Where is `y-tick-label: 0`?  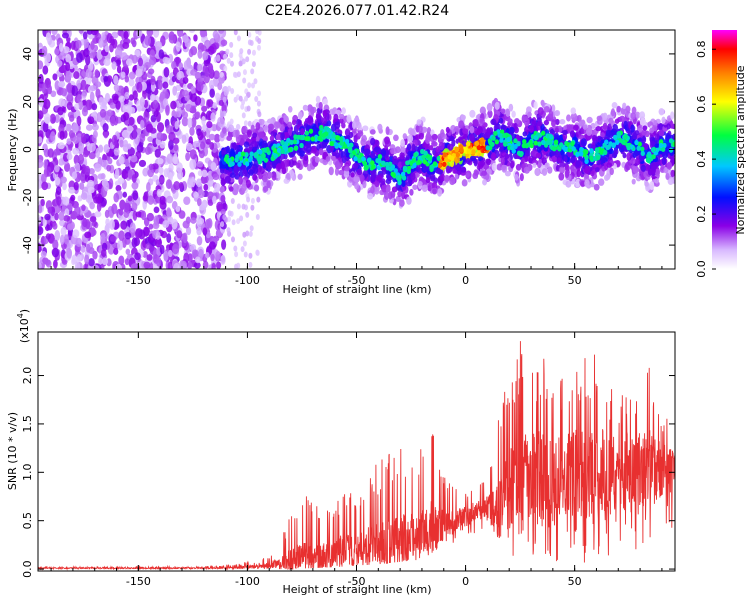 y-tick-label: 0 is located at coordinates (27, 149).